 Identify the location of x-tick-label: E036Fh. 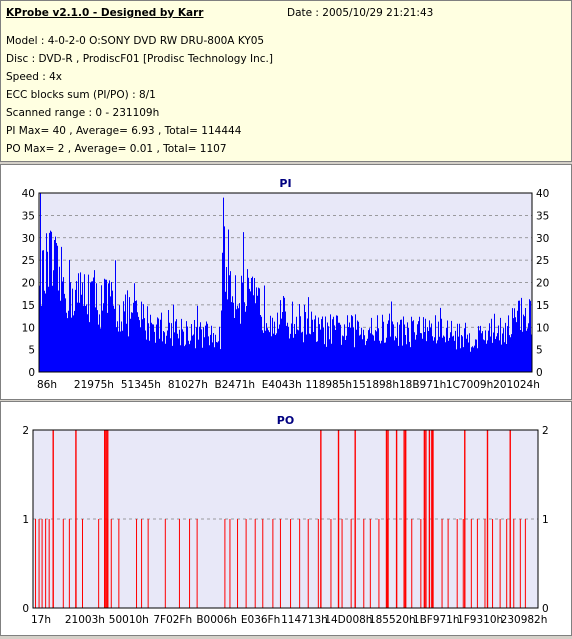
(260, 620).